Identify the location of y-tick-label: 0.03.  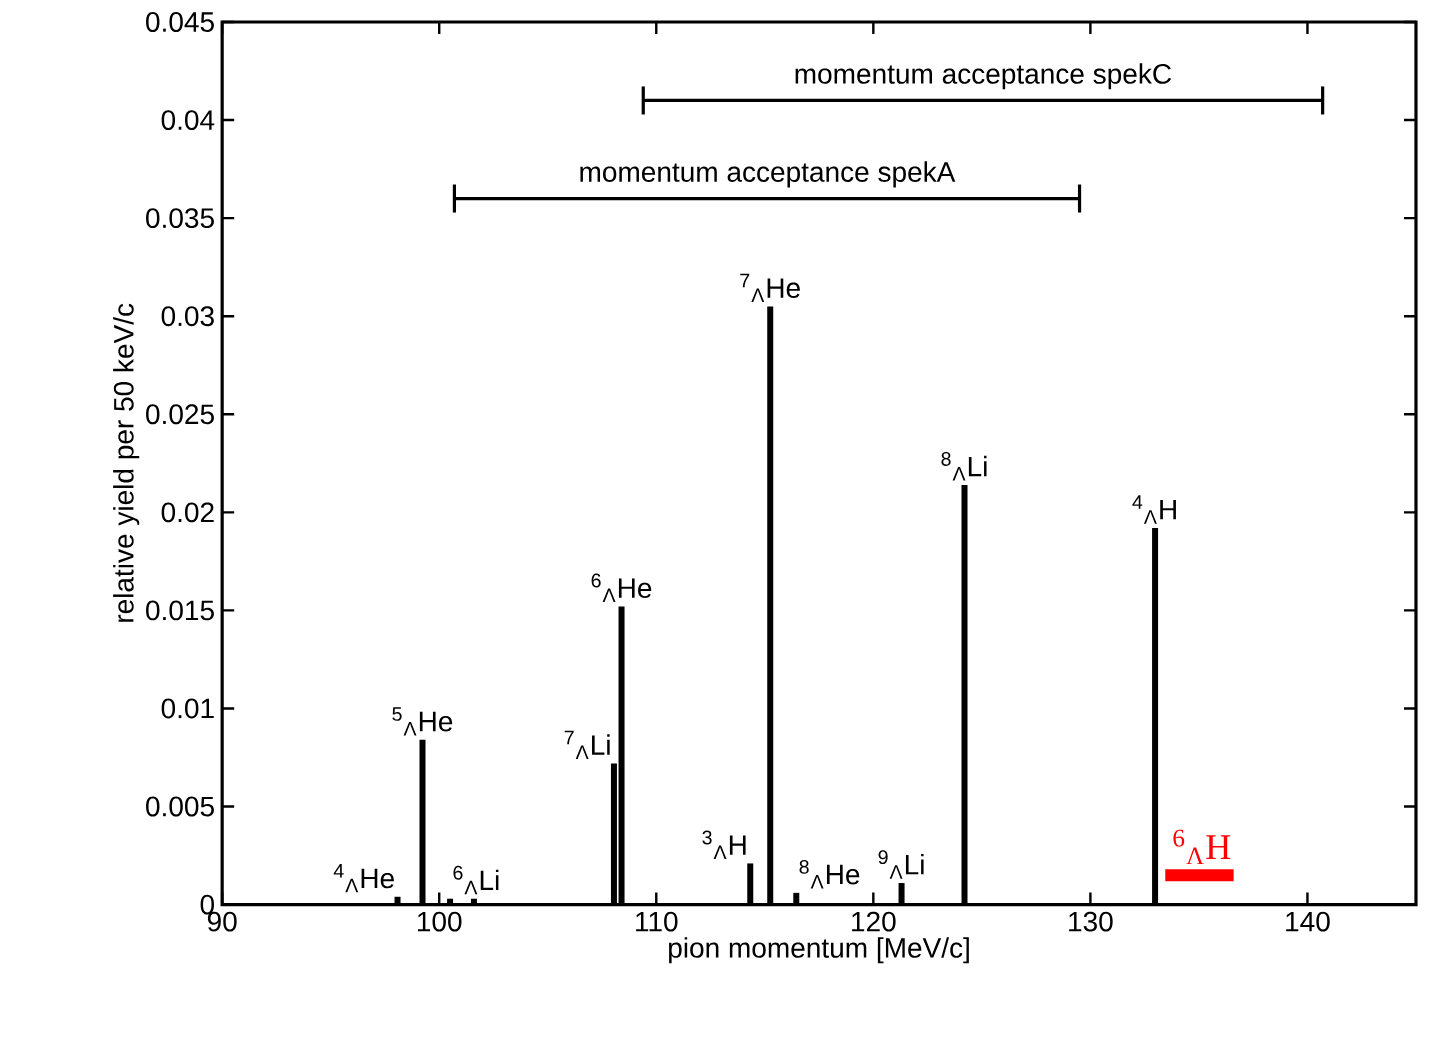
(187, 316).